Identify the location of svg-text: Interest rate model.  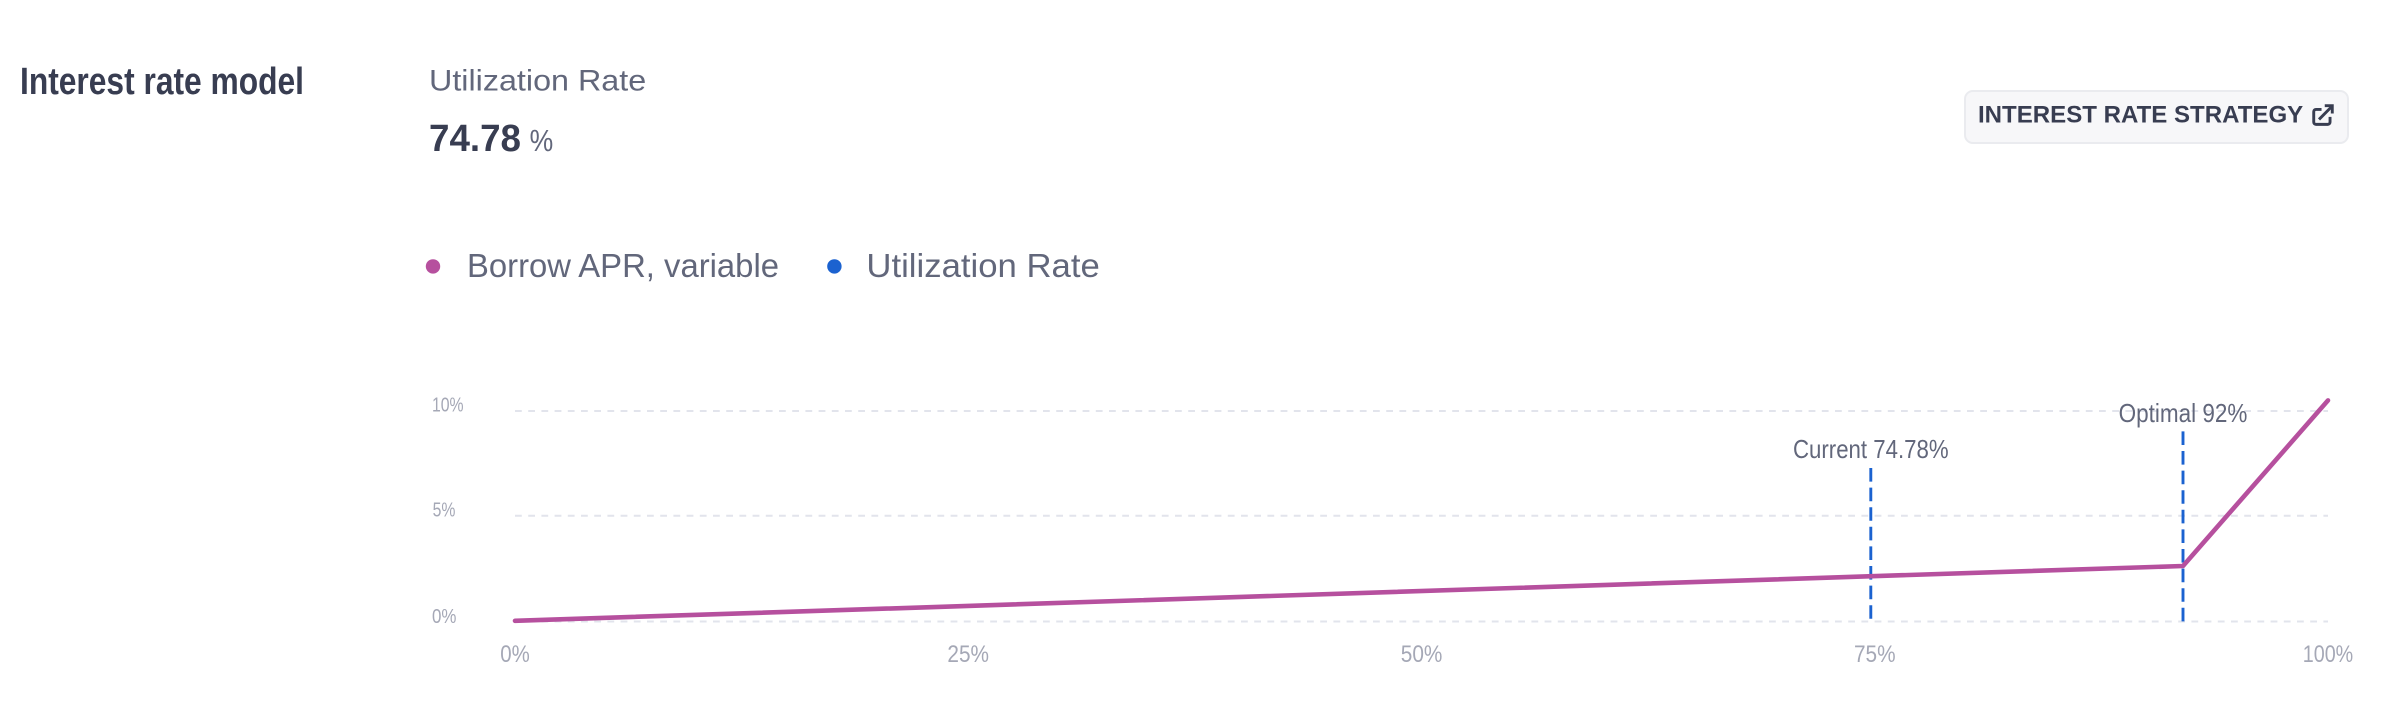
(162, 82).